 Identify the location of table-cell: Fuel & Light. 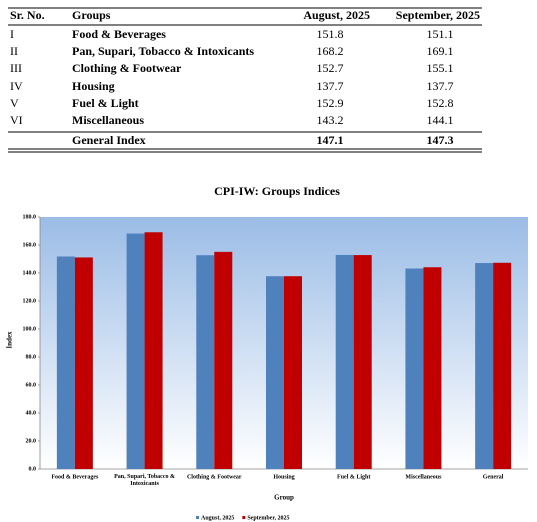
(105, 103).